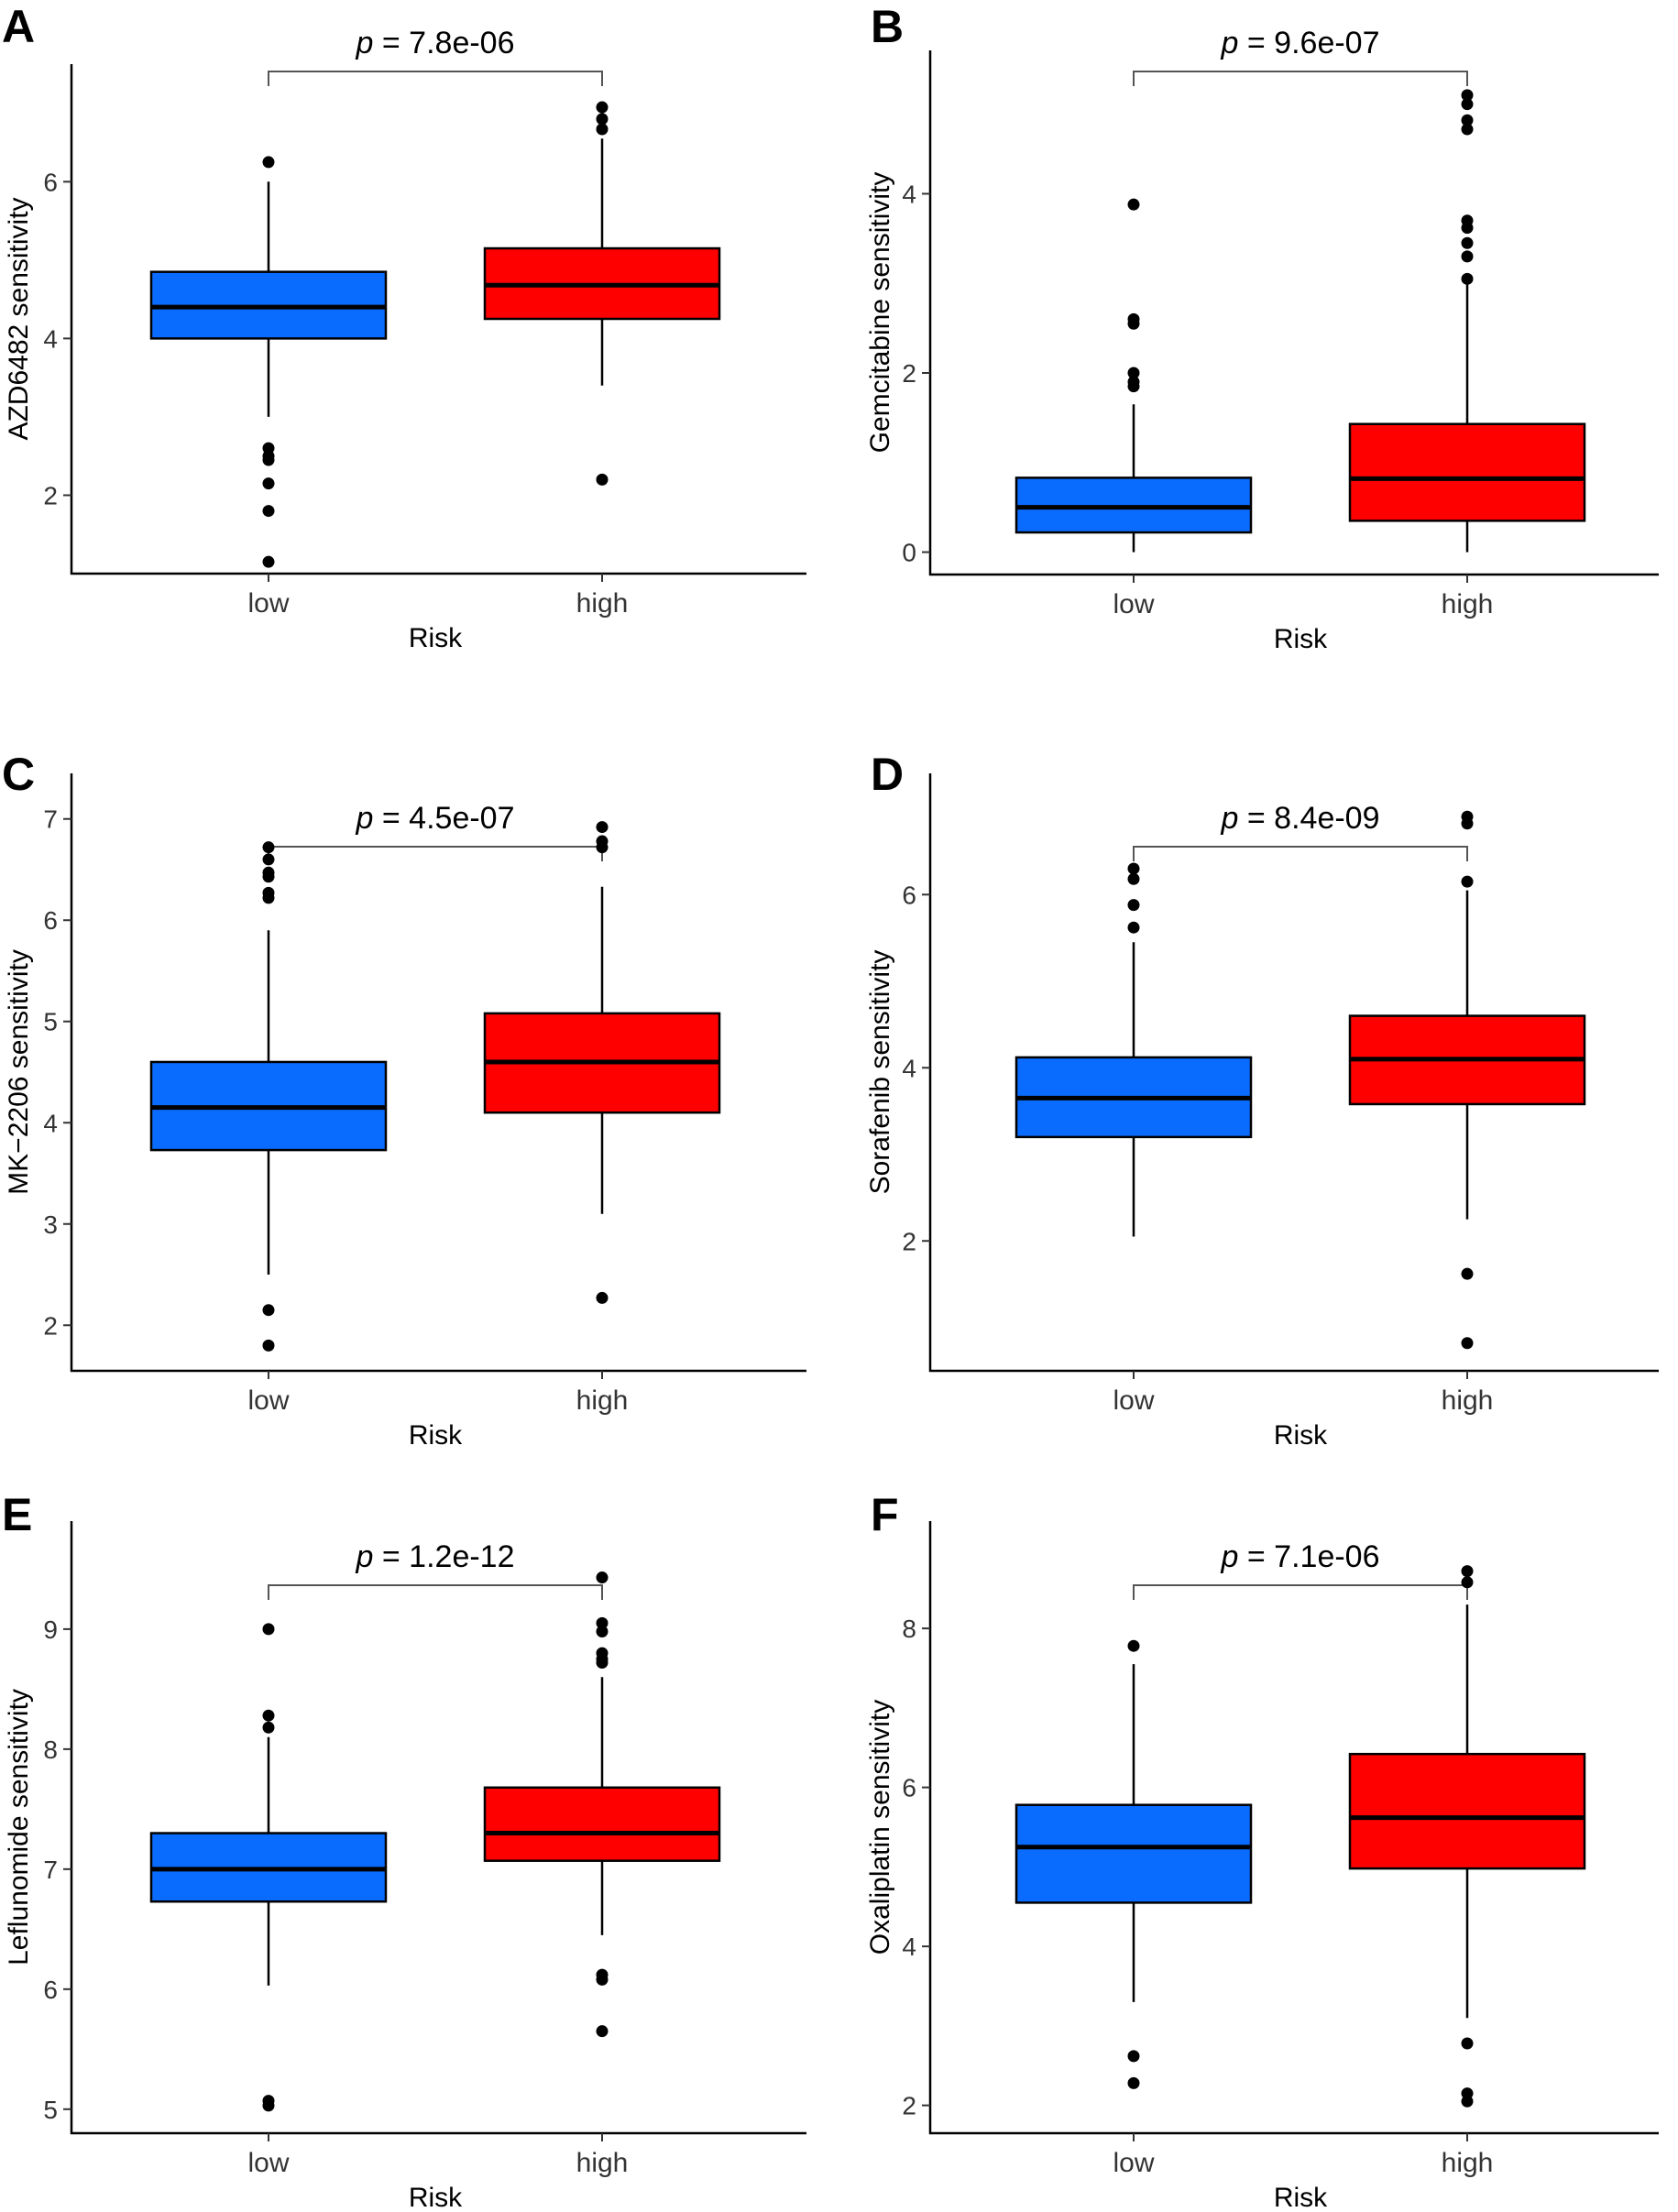 Image resolution: width=1678 pixels, height=2212 pixels. Describe the element at coordinates (448, 1556) in the screenshot. I see `p-value: = 1.2e-12` at that location.